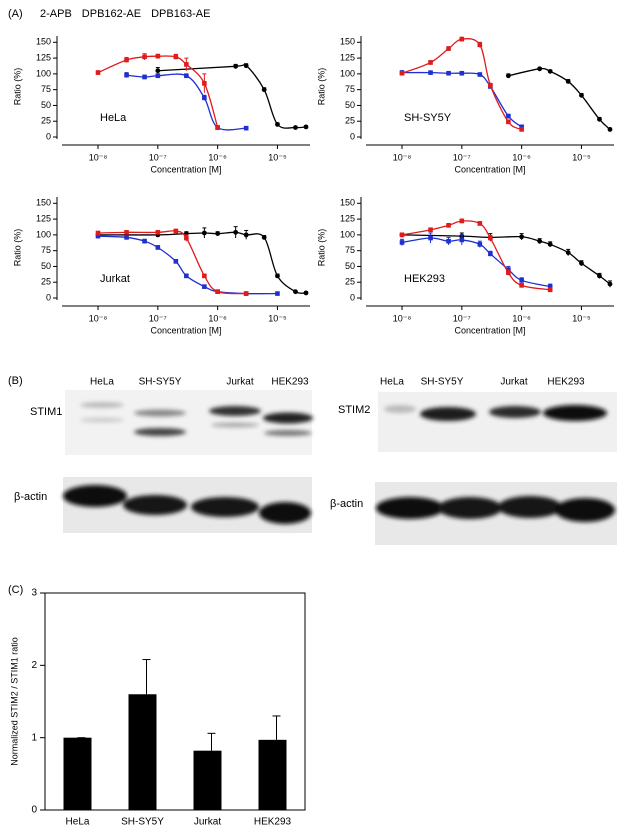 This screenshot has width=624, height=835. Describe the element at coordinates (185, 330) in the screenshot. I see `x-axis-label: Concentration [M]` at that location.